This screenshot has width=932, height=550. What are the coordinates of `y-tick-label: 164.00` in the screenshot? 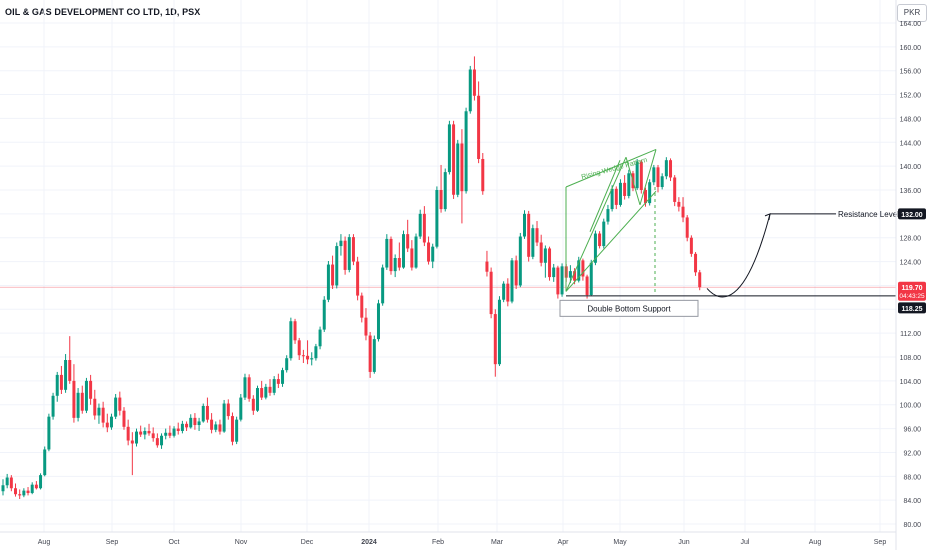 It's located at (911, 24).